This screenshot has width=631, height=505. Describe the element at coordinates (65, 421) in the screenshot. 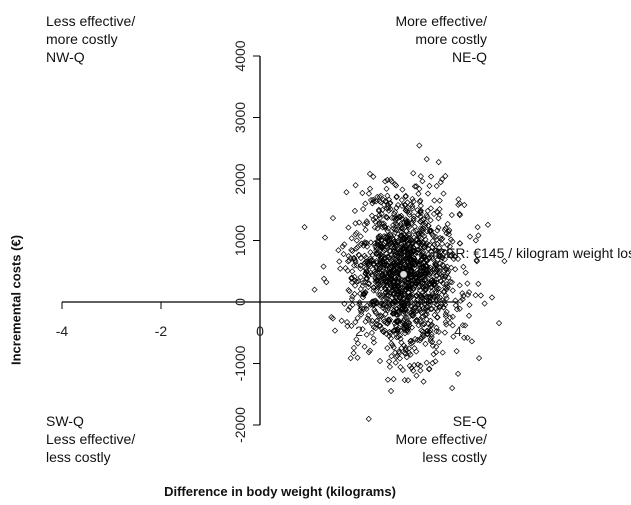

I see `quadrant-sw-line-1: SW-Q` at that location.